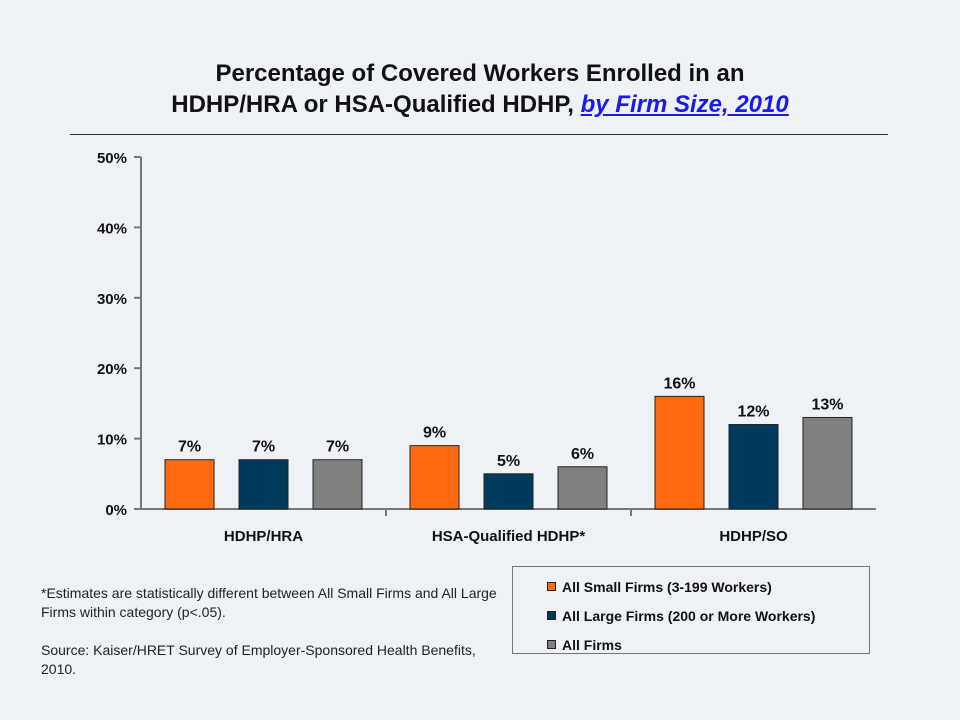 The width and height of the screenshot is (960, 720). What do you see at coordinates (112, 369) in the screenshot?
I see `y-tick-label: 20%` at bounding box center [112, 369].